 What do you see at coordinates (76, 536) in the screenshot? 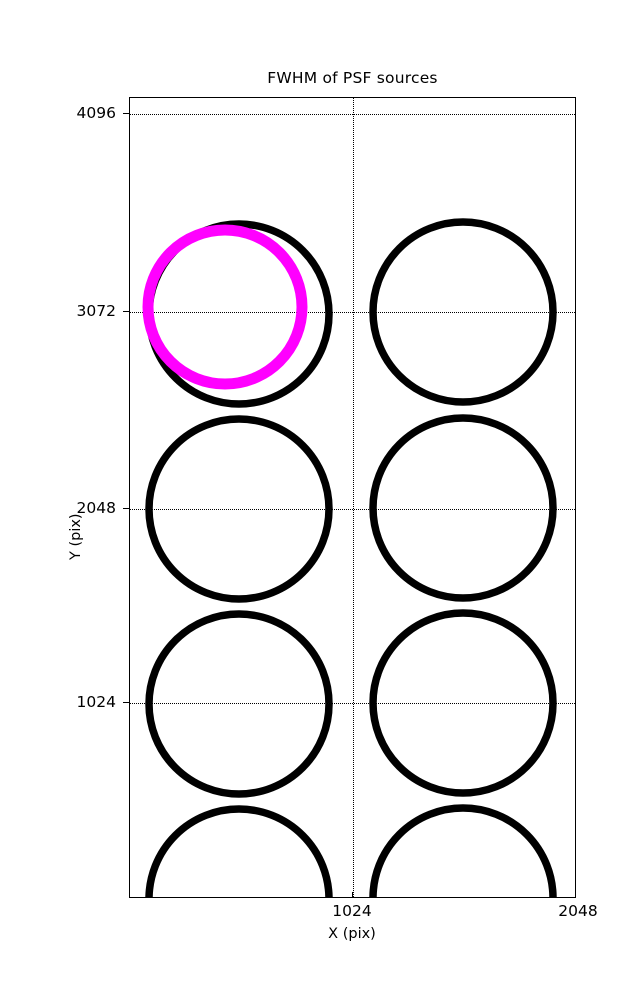
I see `axis-label-y: Y (pix)` at bounding box center [76, 536].